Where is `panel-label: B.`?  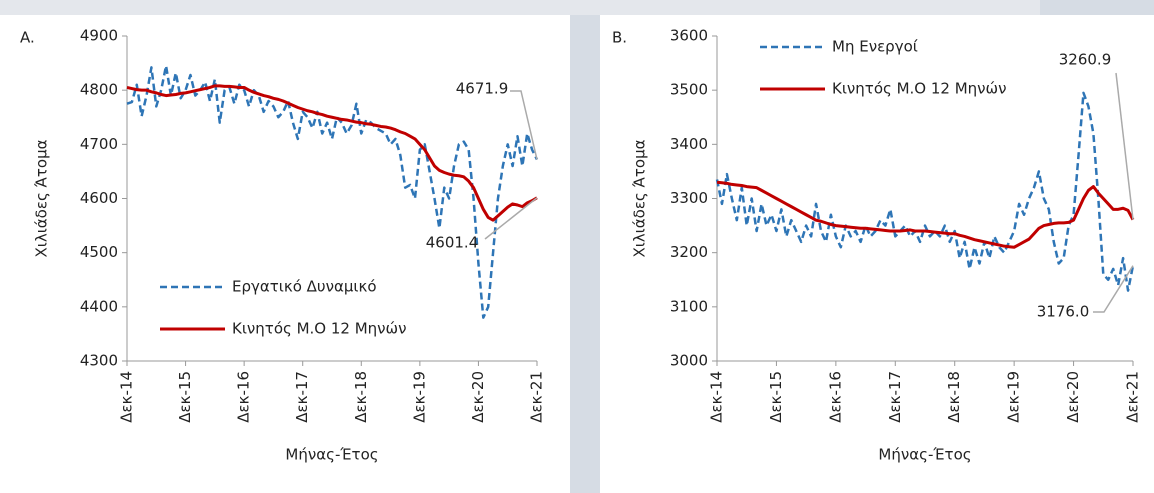
panel-label: B. is located at coordinates (619, 38).